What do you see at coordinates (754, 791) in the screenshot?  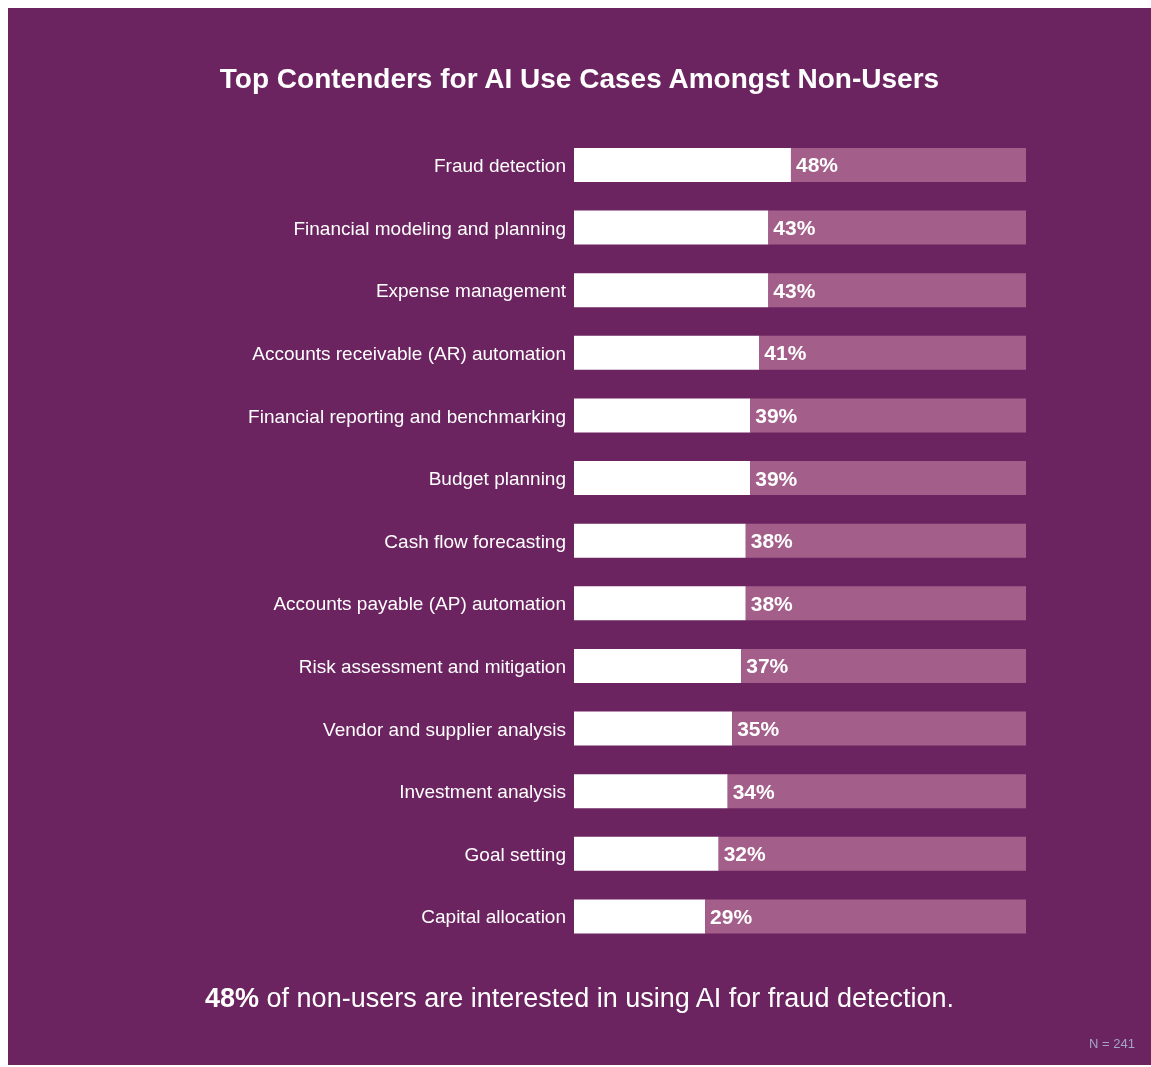 I see `data-label: 34%` at bounding box center [754, 791].